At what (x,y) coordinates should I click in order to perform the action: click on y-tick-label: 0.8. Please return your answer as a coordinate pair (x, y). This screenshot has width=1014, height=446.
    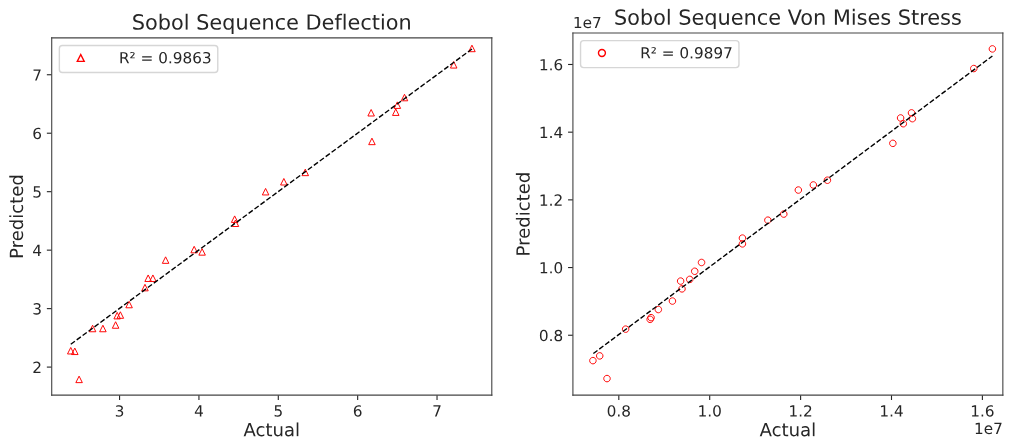
    Looking at the image, I should click on (551, 335).